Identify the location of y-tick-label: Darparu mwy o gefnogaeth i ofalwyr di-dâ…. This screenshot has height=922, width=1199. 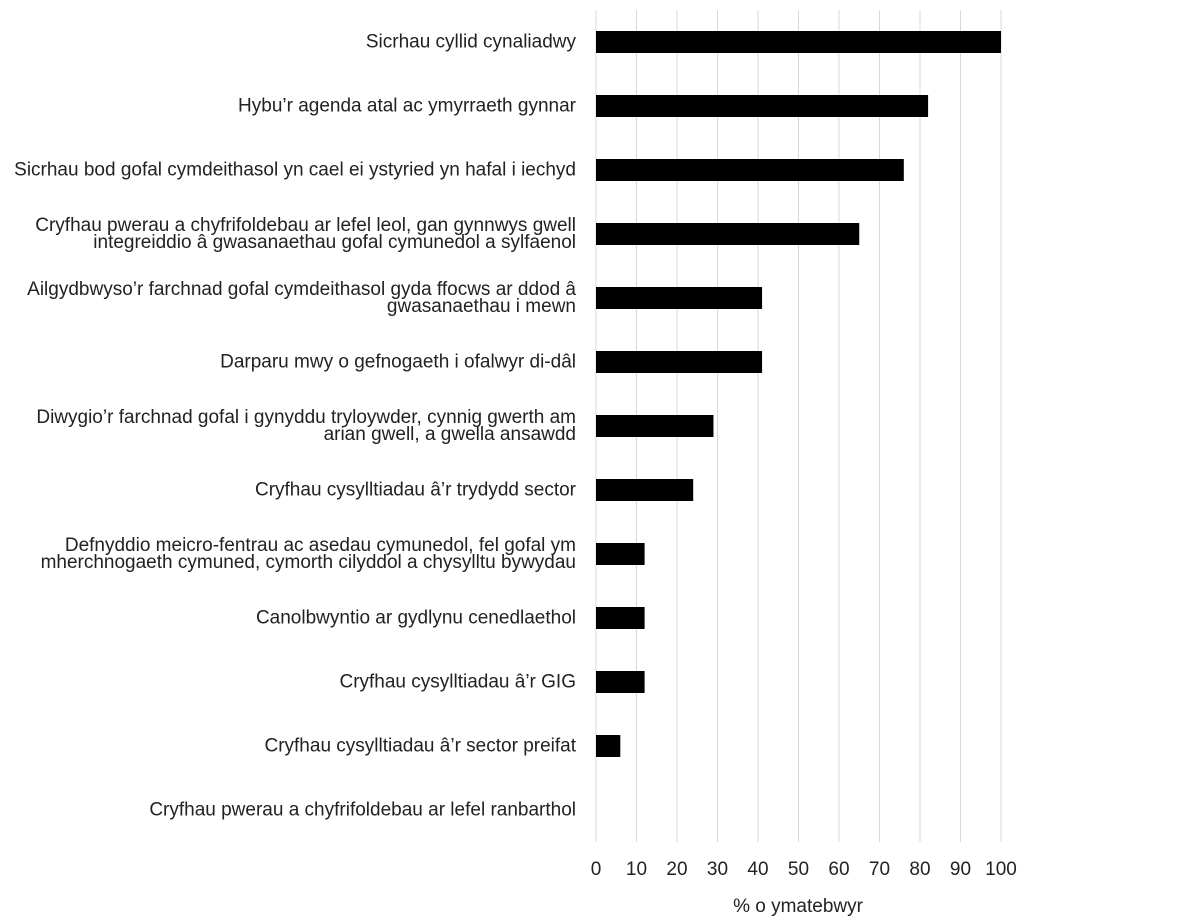
(398, 362).